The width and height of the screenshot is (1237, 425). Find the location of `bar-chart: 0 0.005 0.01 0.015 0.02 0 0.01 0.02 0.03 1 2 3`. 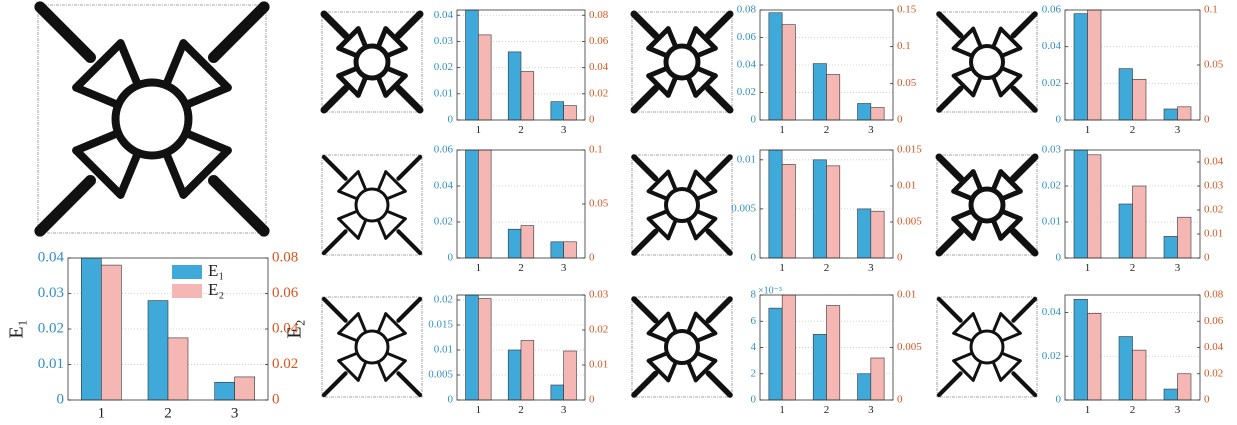

bar-chart: 0 0.005 0.01 0.015 0.02 0 0.01 0.02 0.03 1 2 3 is located at coordinates (518, 352).